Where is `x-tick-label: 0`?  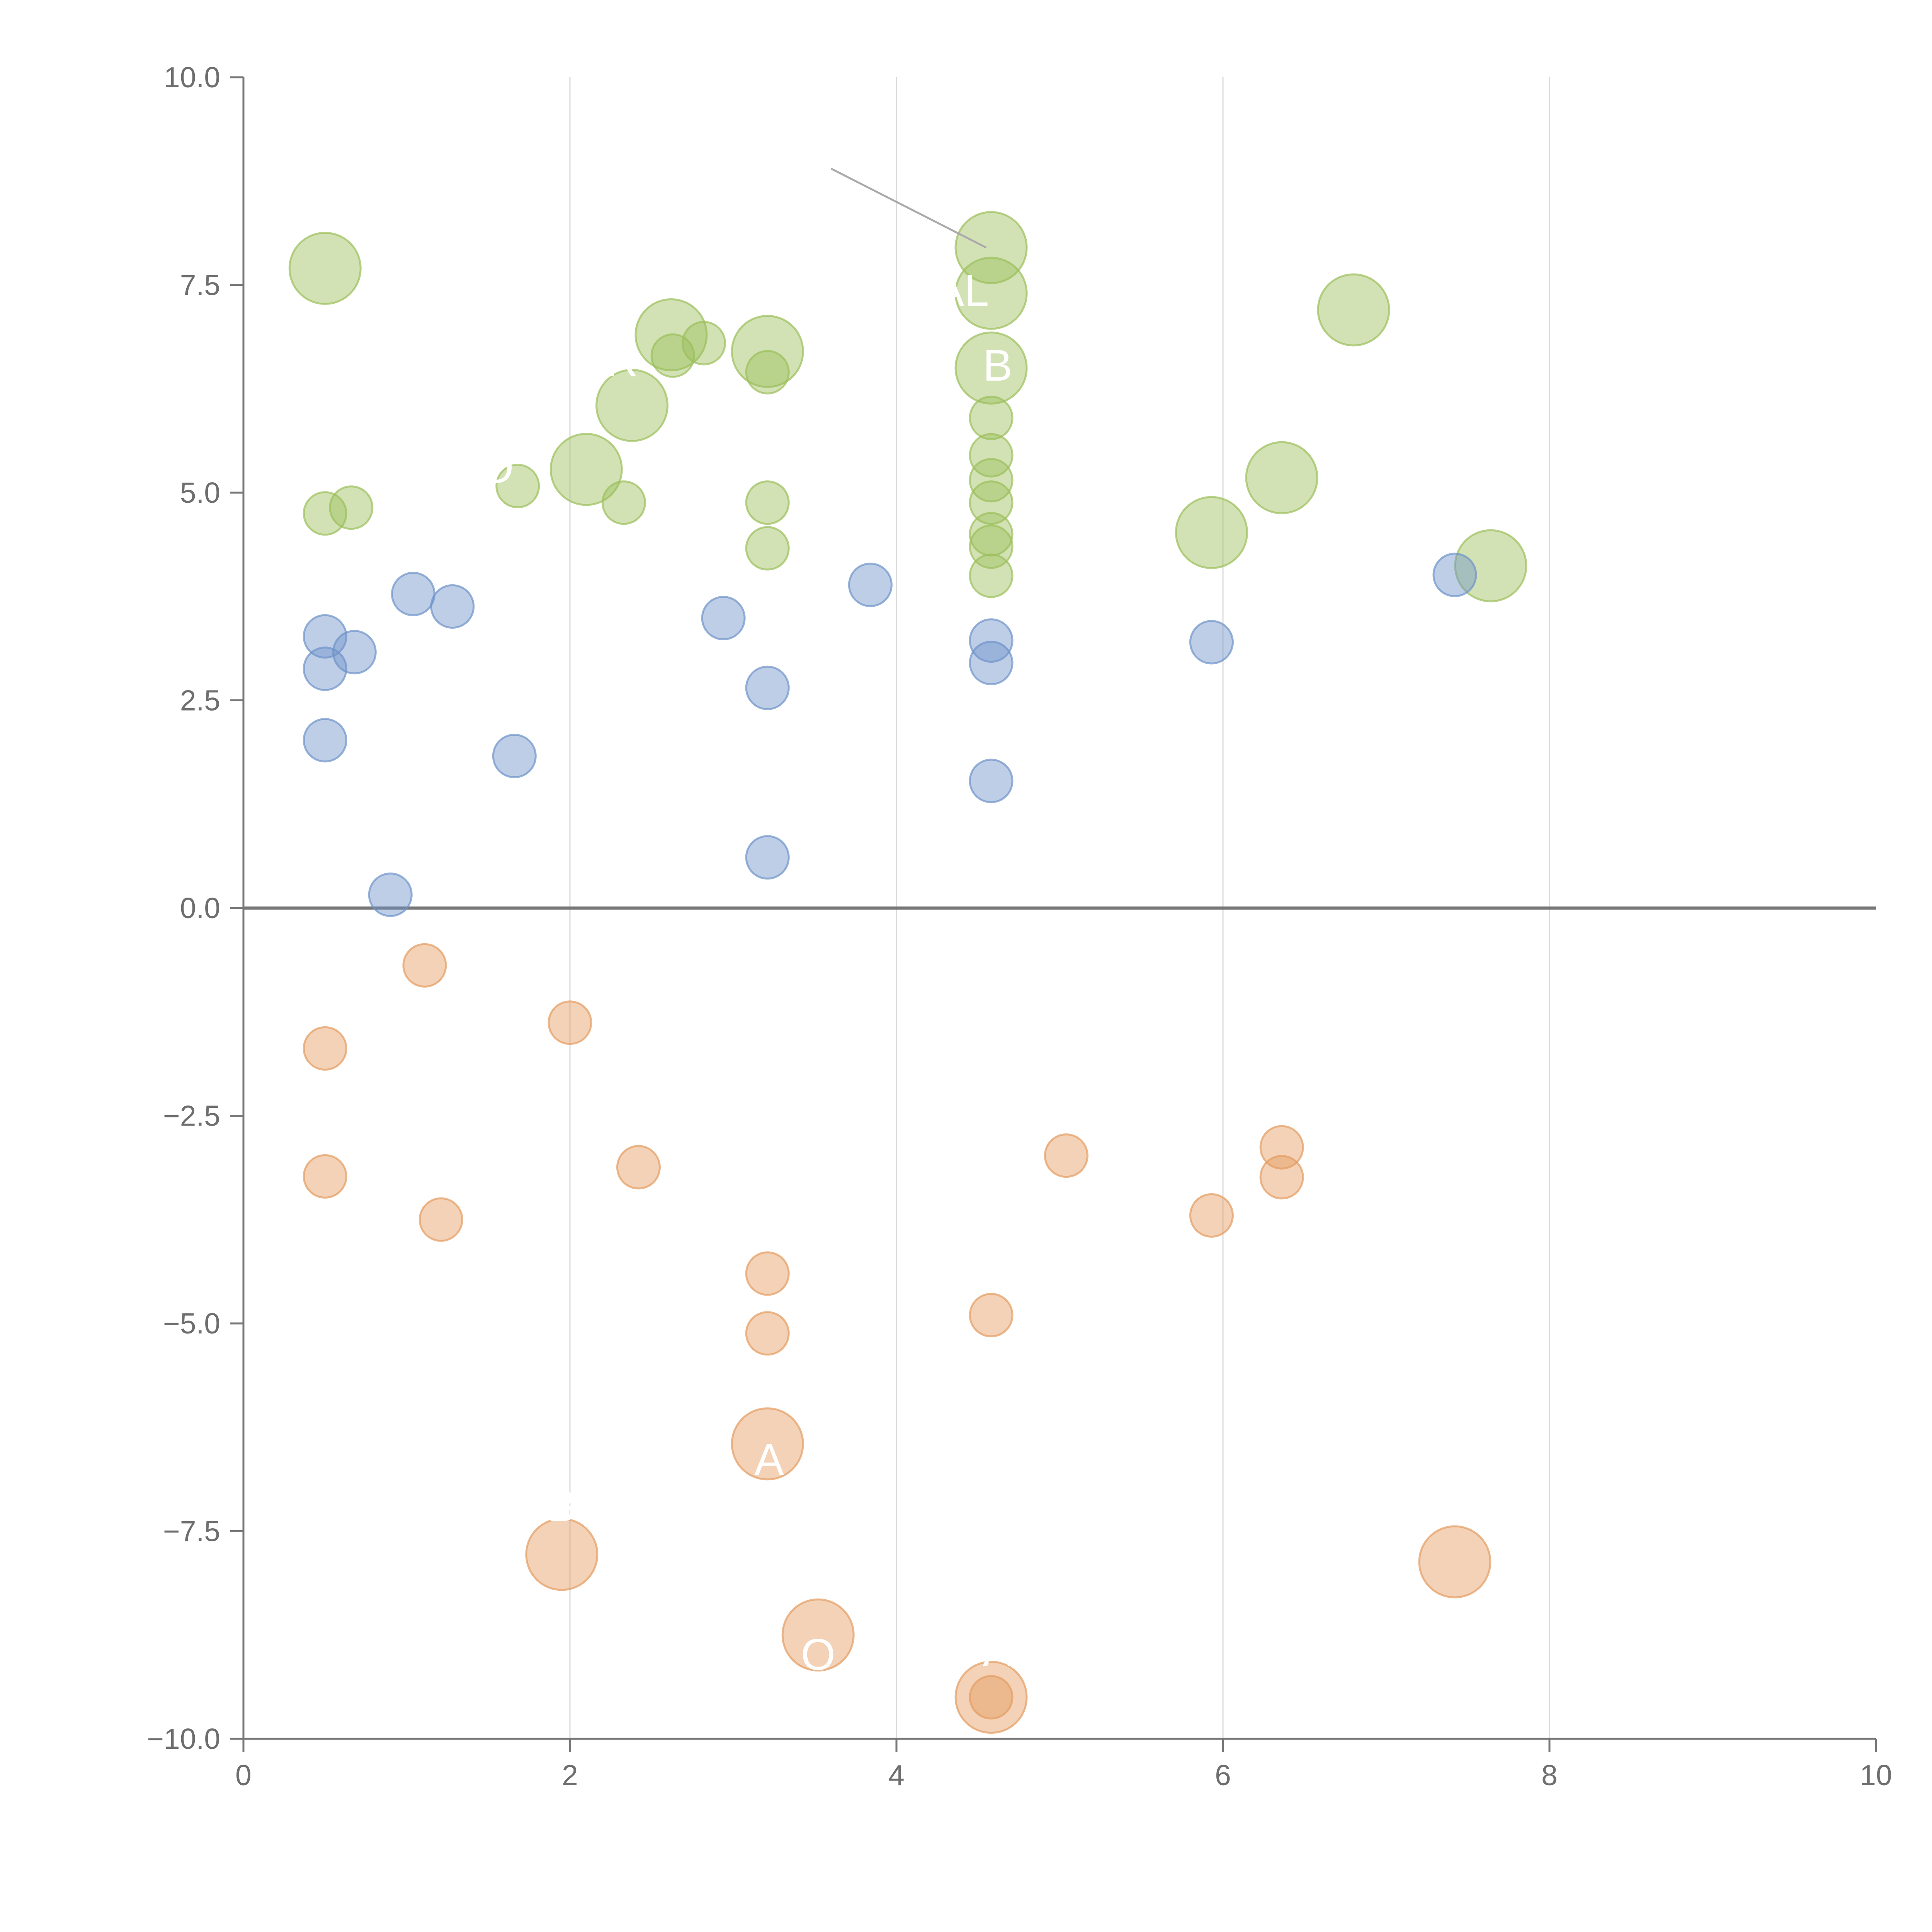
x-tick-label: 0 is located at coordinates (244, 1775).